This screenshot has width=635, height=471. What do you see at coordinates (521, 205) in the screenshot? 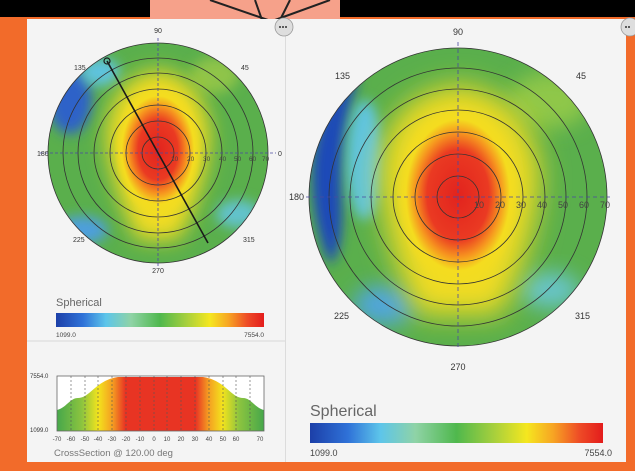
I see `right-radial-tick: 30` at bounding box center [521, 205].